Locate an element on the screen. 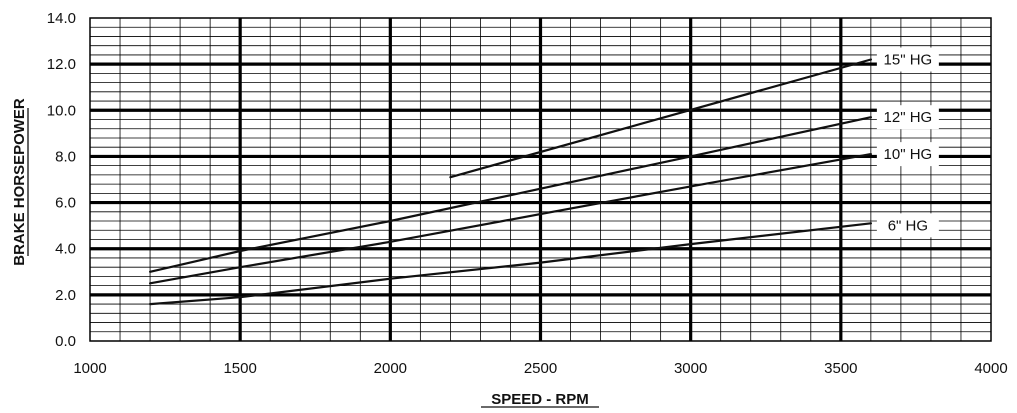 This screenshot has width=1017, height=413. series-label: 10" HG is located at coordinates (908, 154).